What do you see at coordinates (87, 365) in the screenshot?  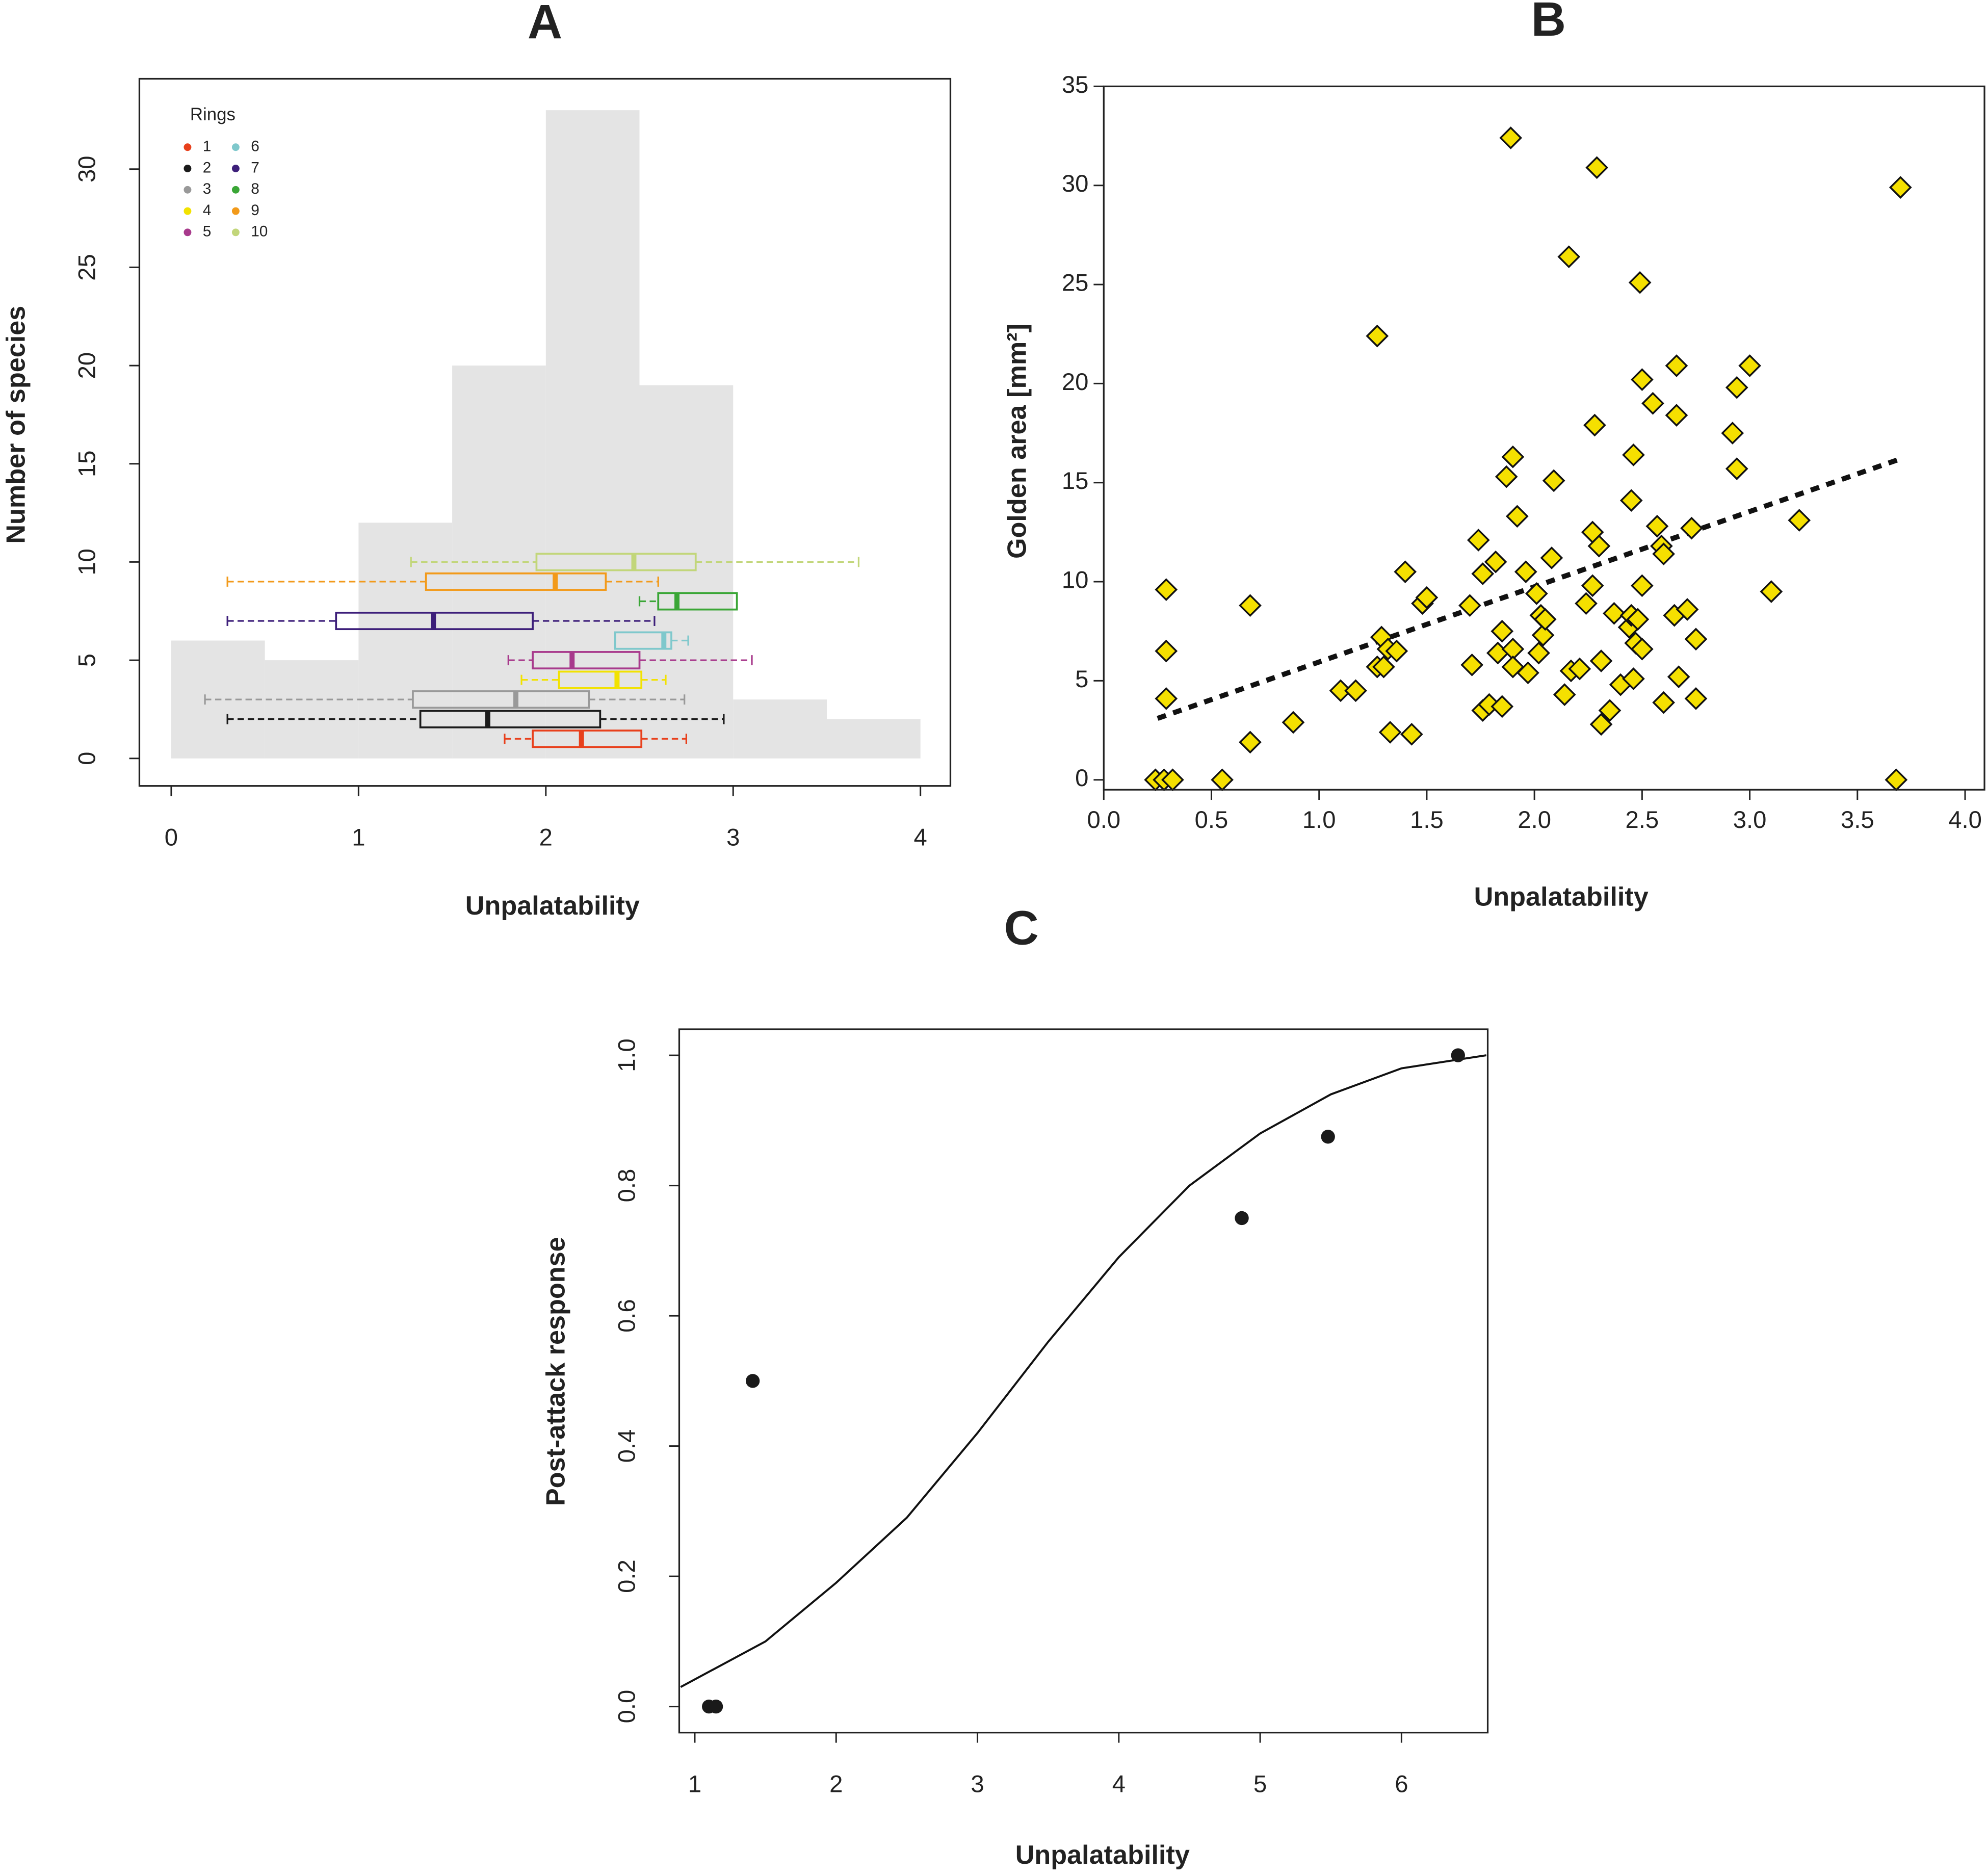 I see `y-tick-label: 20` at bounding box center [87, 365].